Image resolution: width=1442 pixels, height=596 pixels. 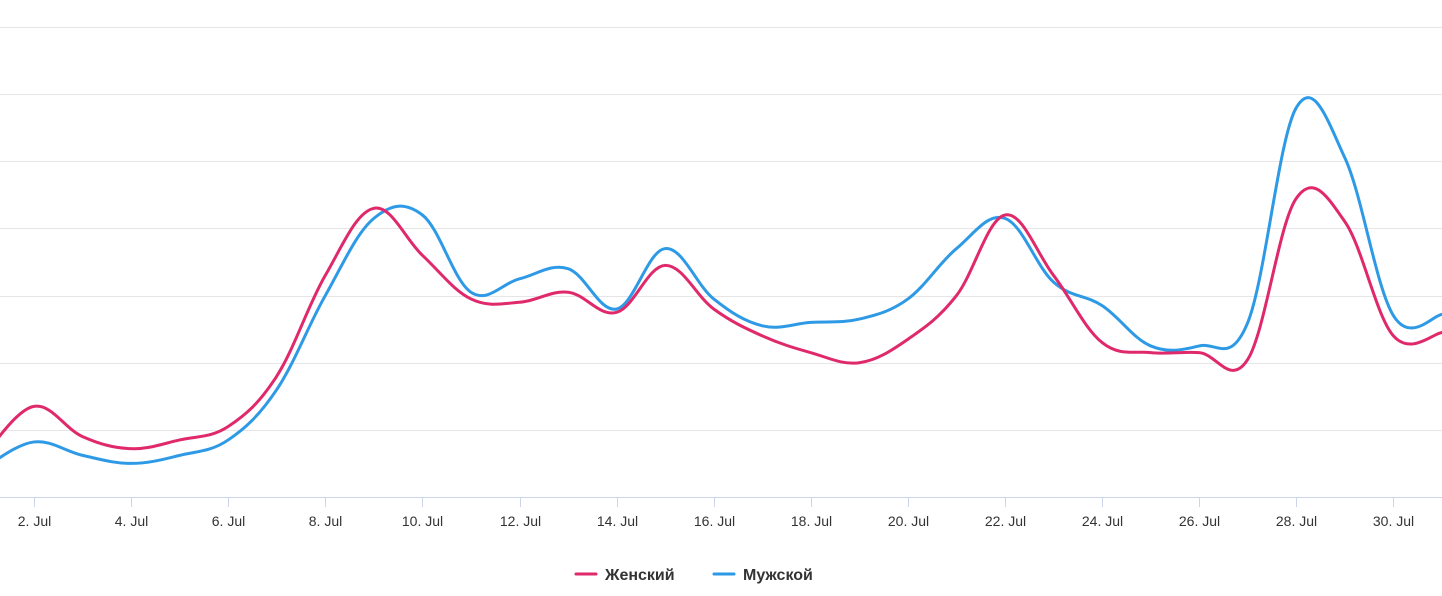 What do you see at coordinates (1102, 521) in the screenshot?
I see `x-tick-label: 24. Jul` at bounding box center [1102, 521].